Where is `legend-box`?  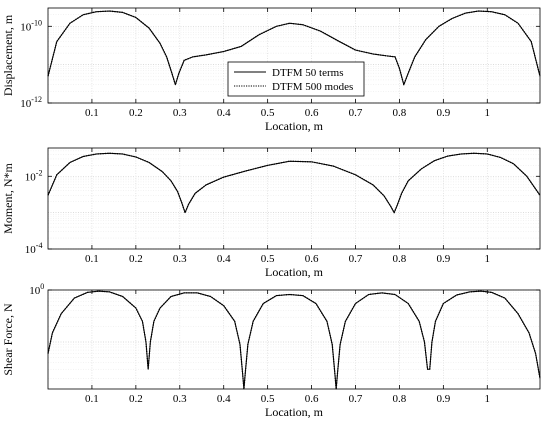
legend-box is located at coordinates (296, 79).